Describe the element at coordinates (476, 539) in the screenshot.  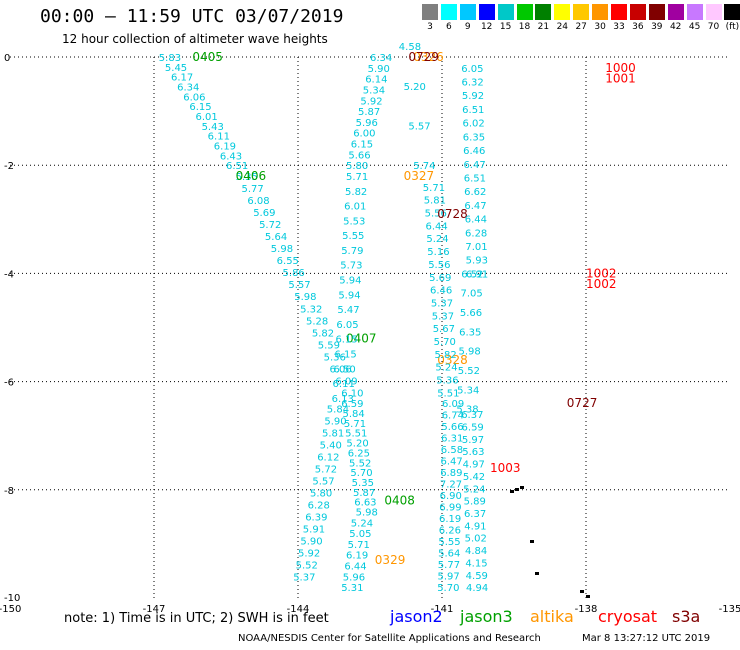
I see `swh-value: 5.02` at that location.